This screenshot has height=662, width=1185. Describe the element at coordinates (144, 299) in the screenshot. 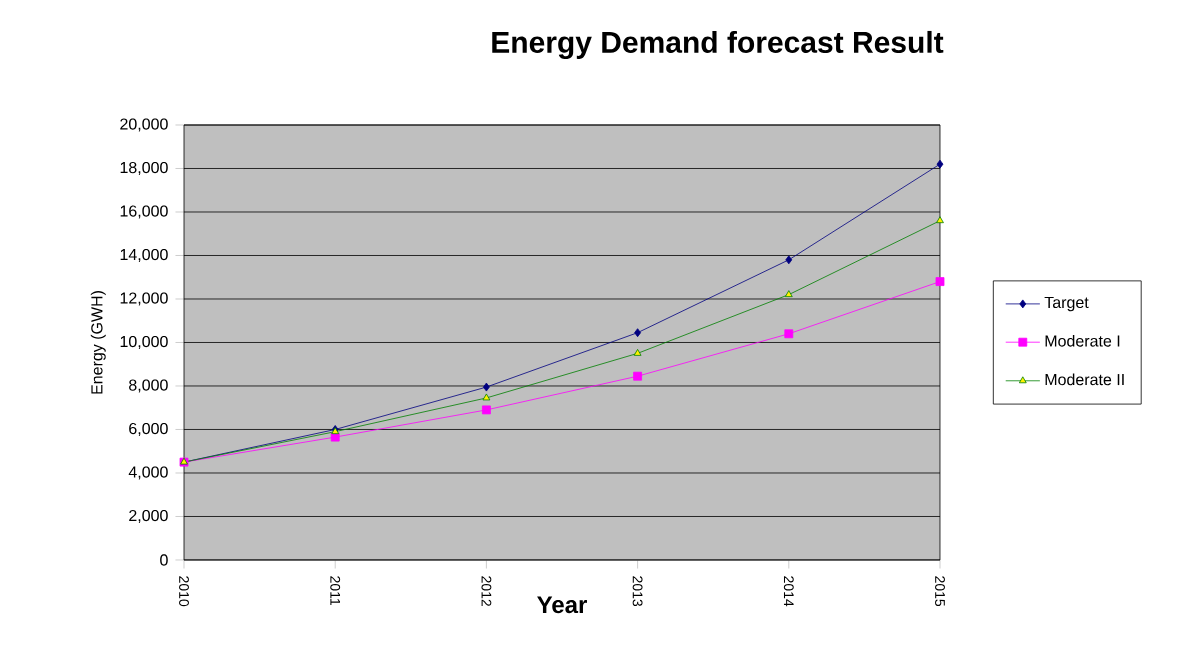

I see `y-tick-label: 12,000` at that location.